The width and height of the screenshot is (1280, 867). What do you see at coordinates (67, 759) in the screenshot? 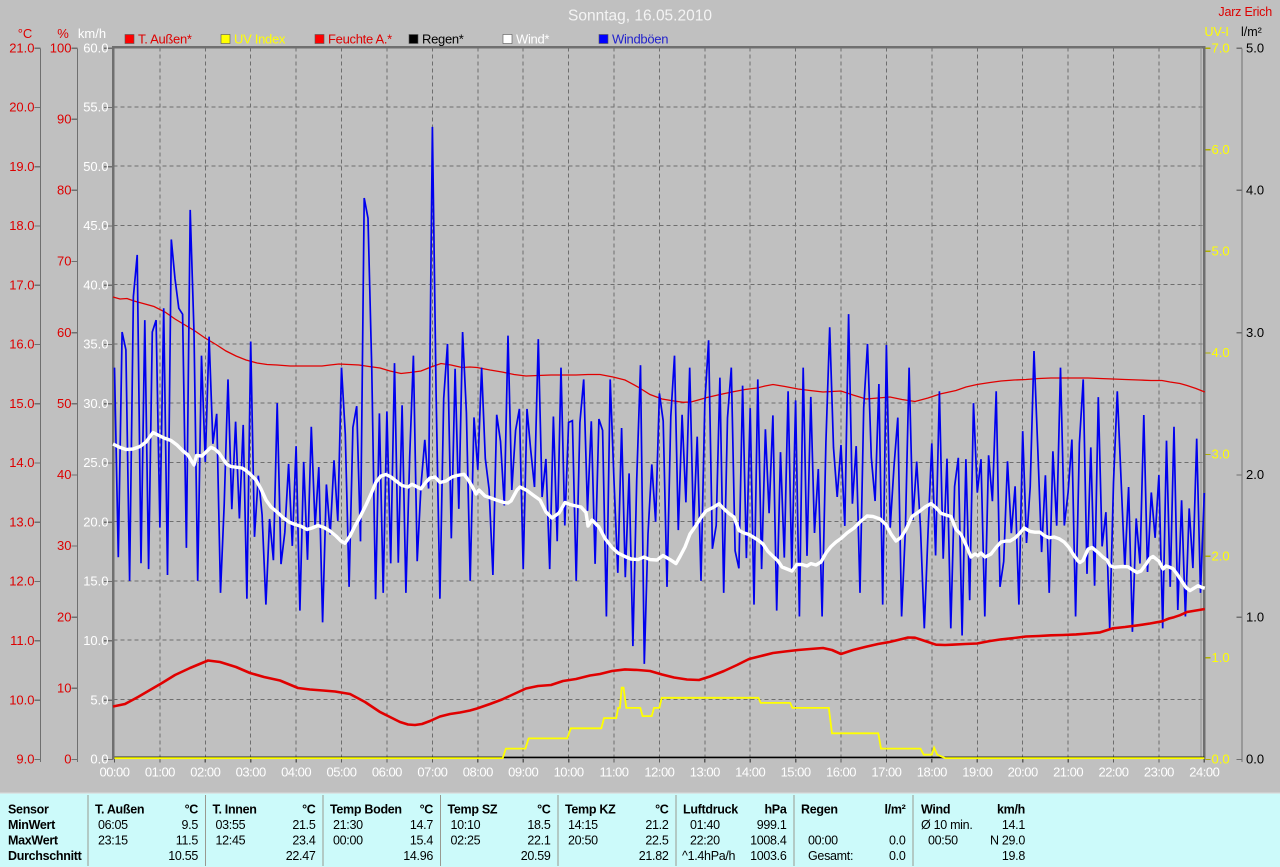
I see `svg-text: 0` at bounding box center [67, 759].